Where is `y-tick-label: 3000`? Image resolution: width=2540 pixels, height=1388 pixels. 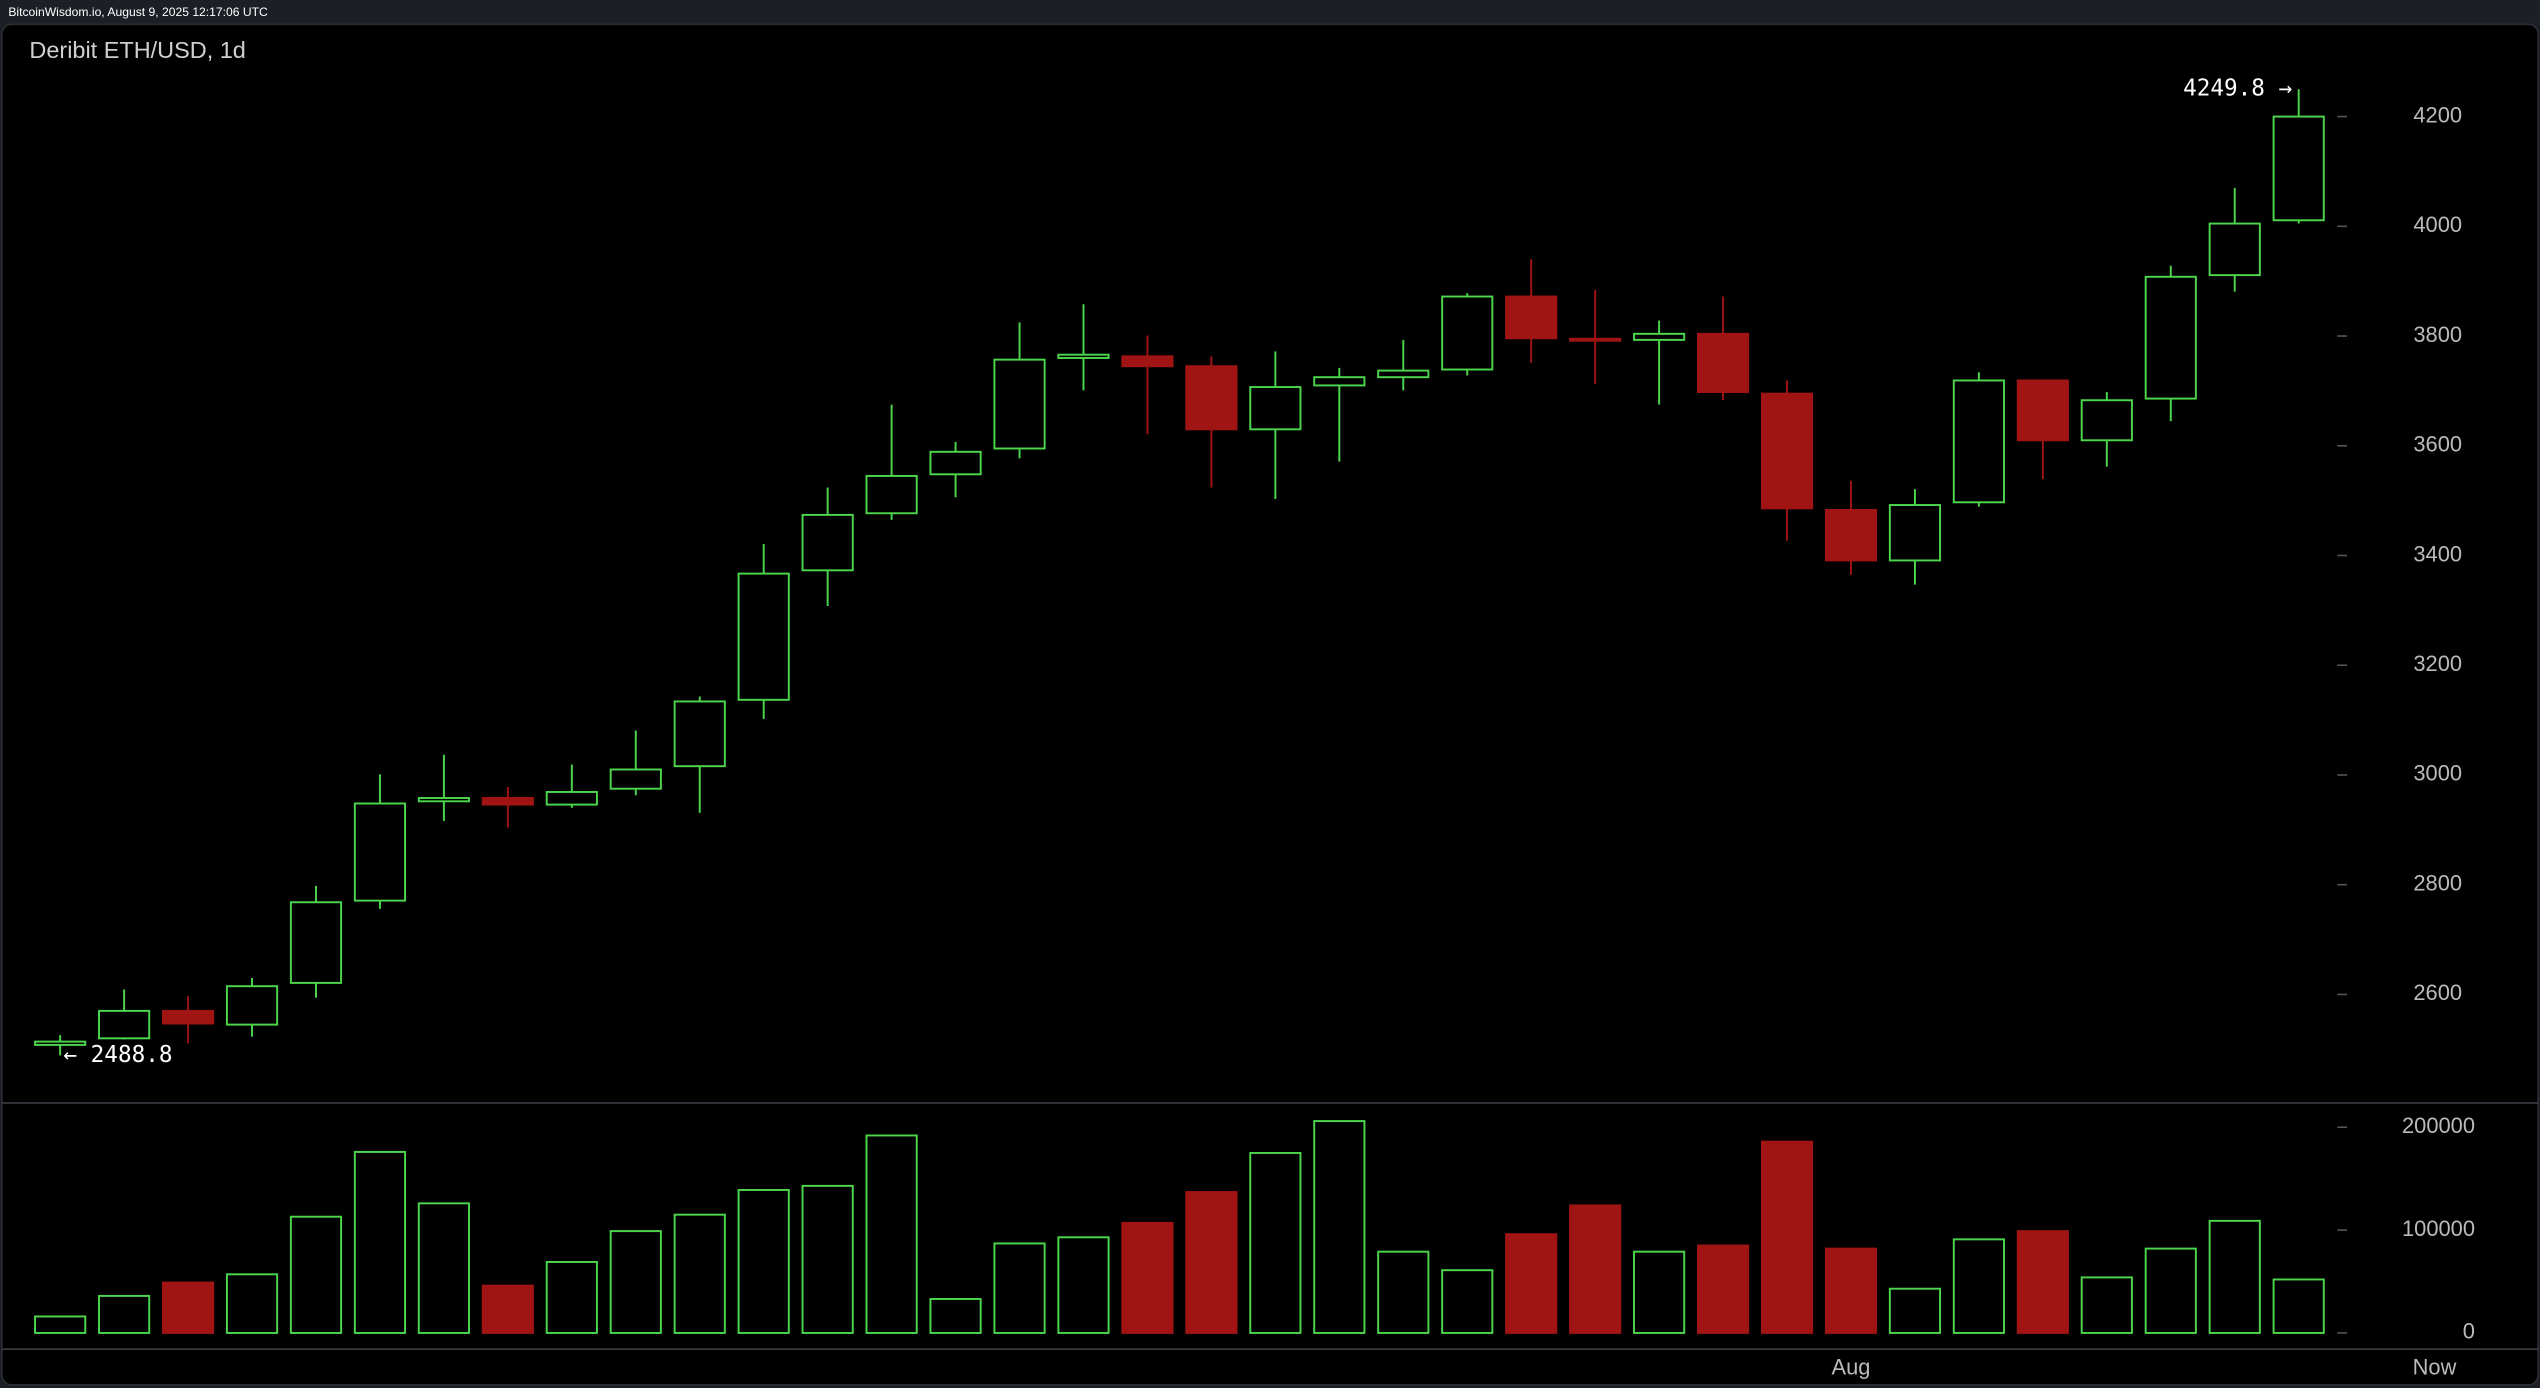
y-tick-label: 3000 is located at coordinates (2437, 773).